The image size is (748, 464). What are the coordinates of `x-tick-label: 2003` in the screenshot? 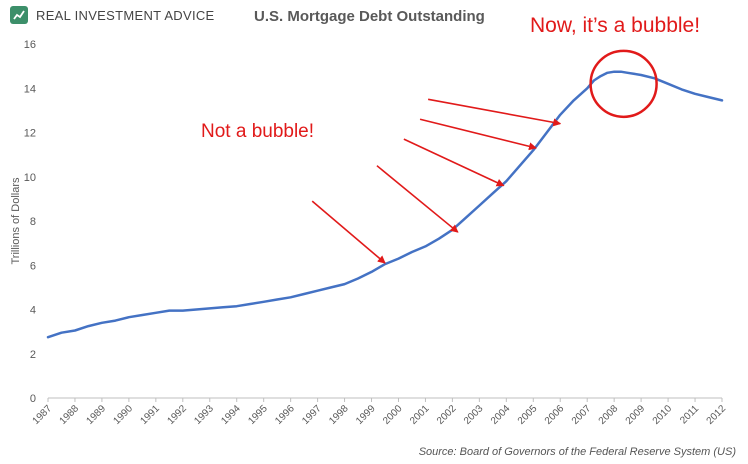 It's located at (474, 415).